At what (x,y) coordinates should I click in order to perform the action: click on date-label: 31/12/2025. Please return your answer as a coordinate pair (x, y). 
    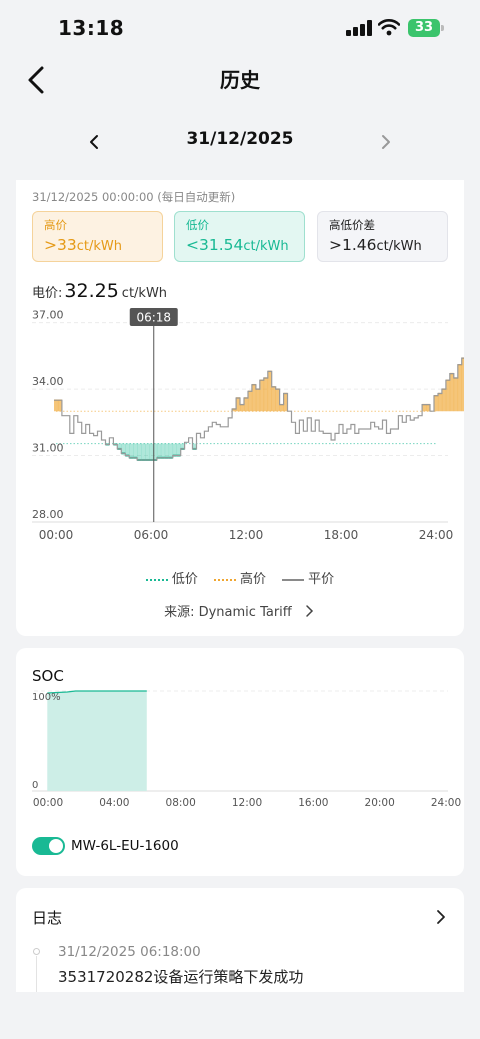
    Looking at the image, I should click on (240, 139).